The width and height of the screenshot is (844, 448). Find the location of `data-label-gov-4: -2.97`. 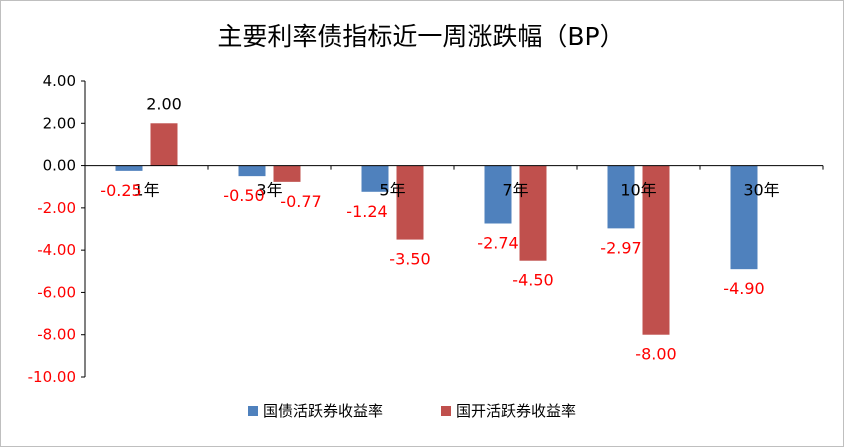

data-label-gov-4: -2.97 is located at coordinates (620, 247).